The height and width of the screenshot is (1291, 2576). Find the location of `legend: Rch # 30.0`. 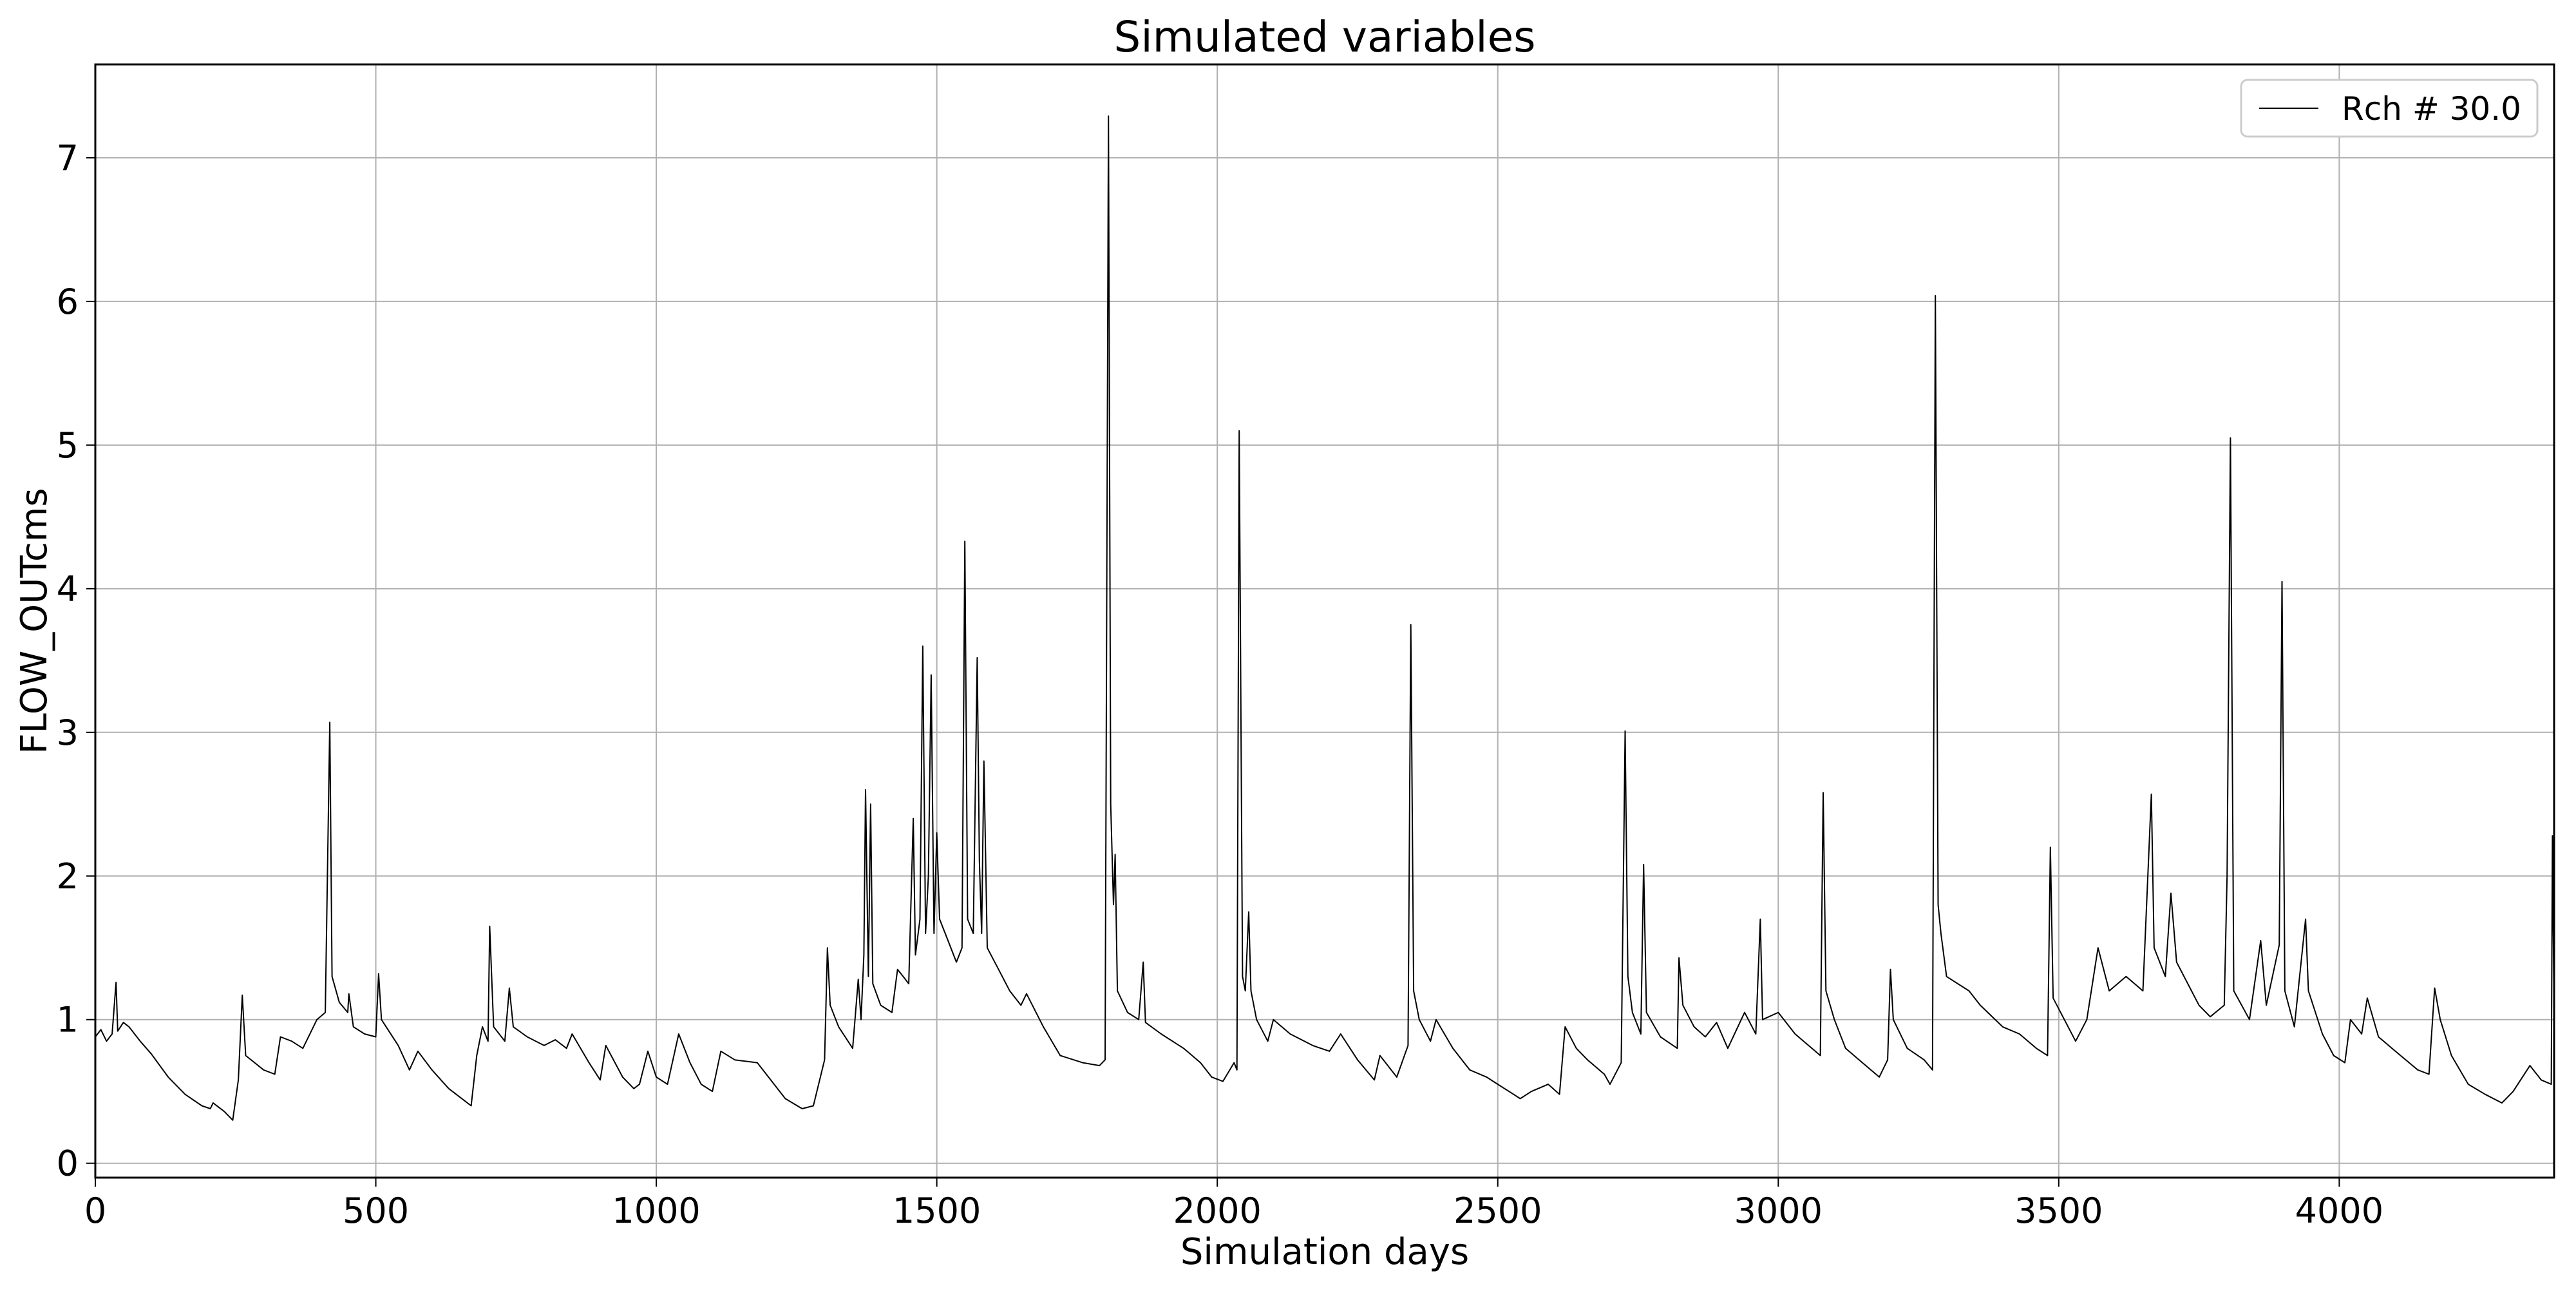

legend: Rch # 30.0 is located at coordinates (2390, 108).